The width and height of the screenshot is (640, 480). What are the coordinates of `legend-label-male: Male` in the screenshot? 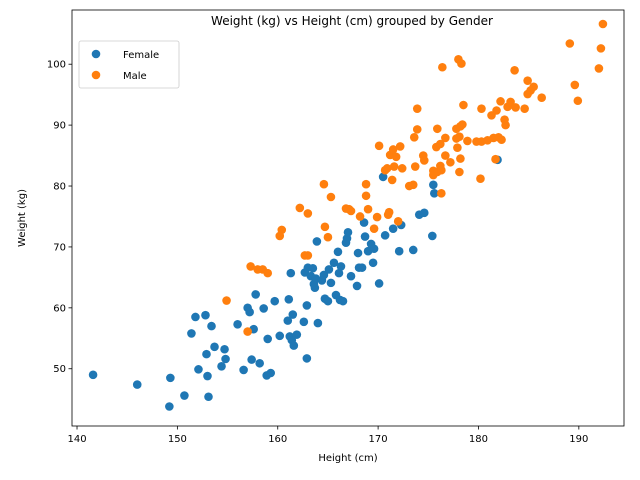 It's located at (135, 76).